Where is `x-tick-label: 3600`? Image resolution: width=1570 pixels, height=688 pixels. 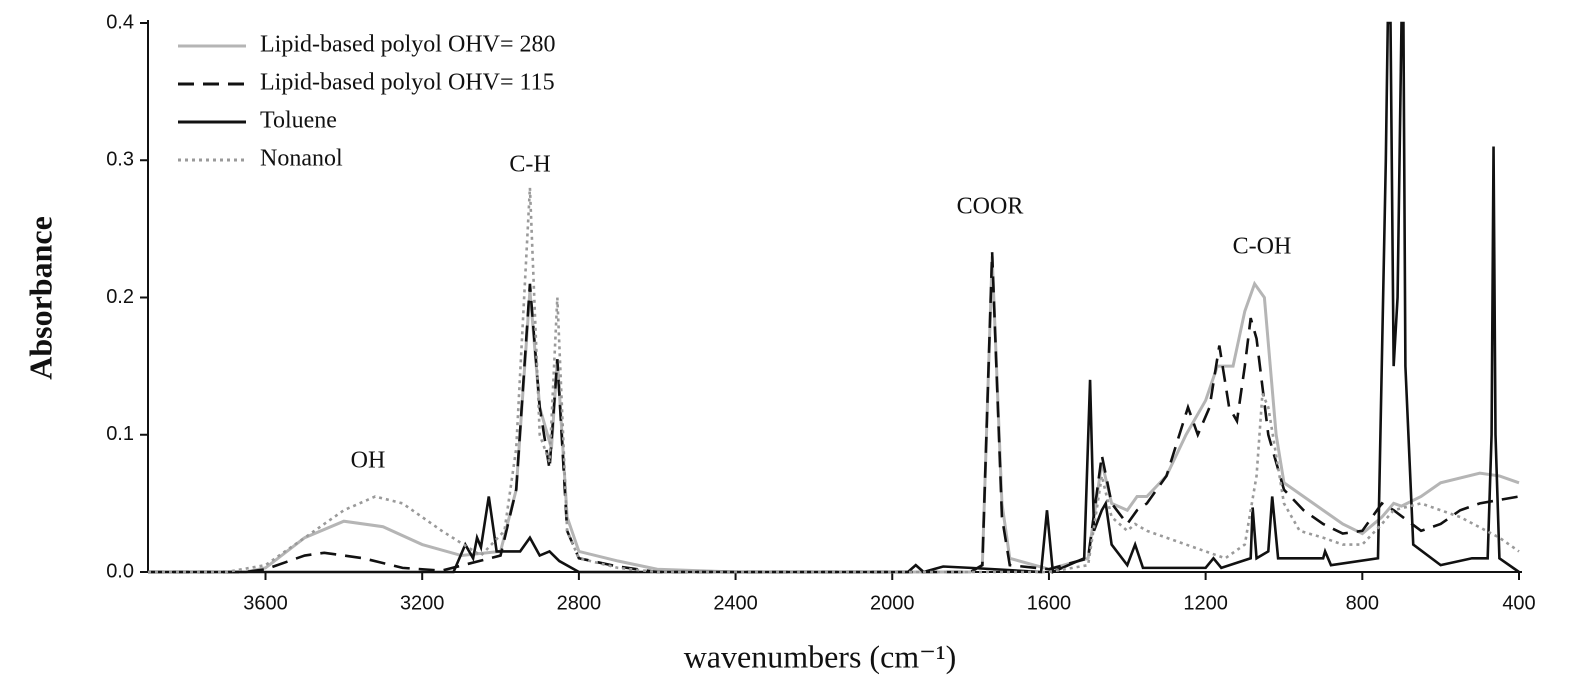
x-tick-label: 3600 is located at coordinates (265, 603).